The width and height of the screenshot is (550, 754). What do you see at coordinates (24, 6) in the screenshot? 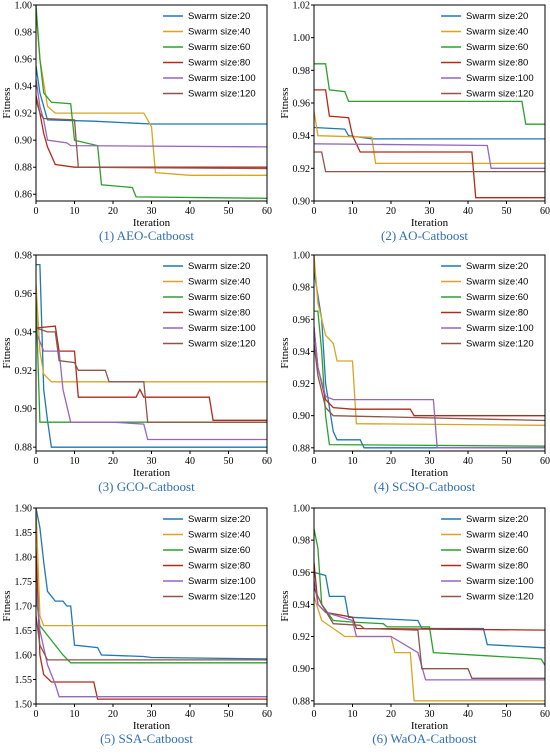
I see `y-tick-label: 1.00` at bounding box center [24, 6].